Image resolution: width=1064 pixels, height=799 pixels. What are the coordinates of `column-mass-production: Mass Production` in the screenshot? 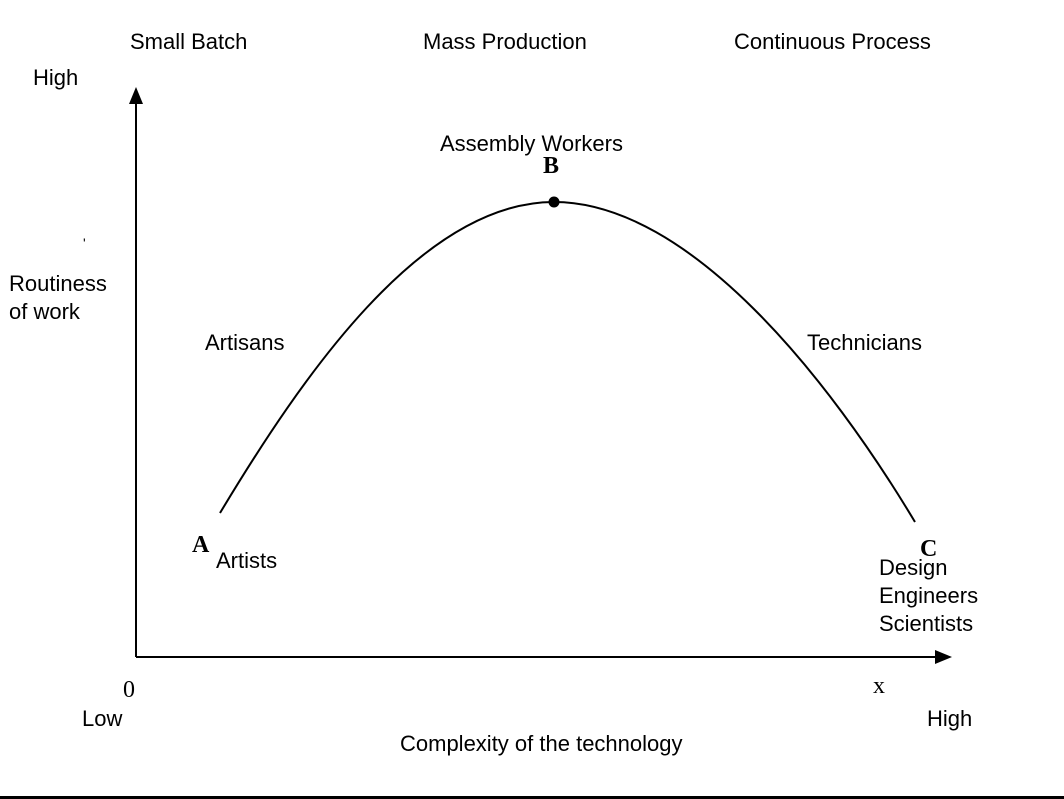 It's located at (505, 41).